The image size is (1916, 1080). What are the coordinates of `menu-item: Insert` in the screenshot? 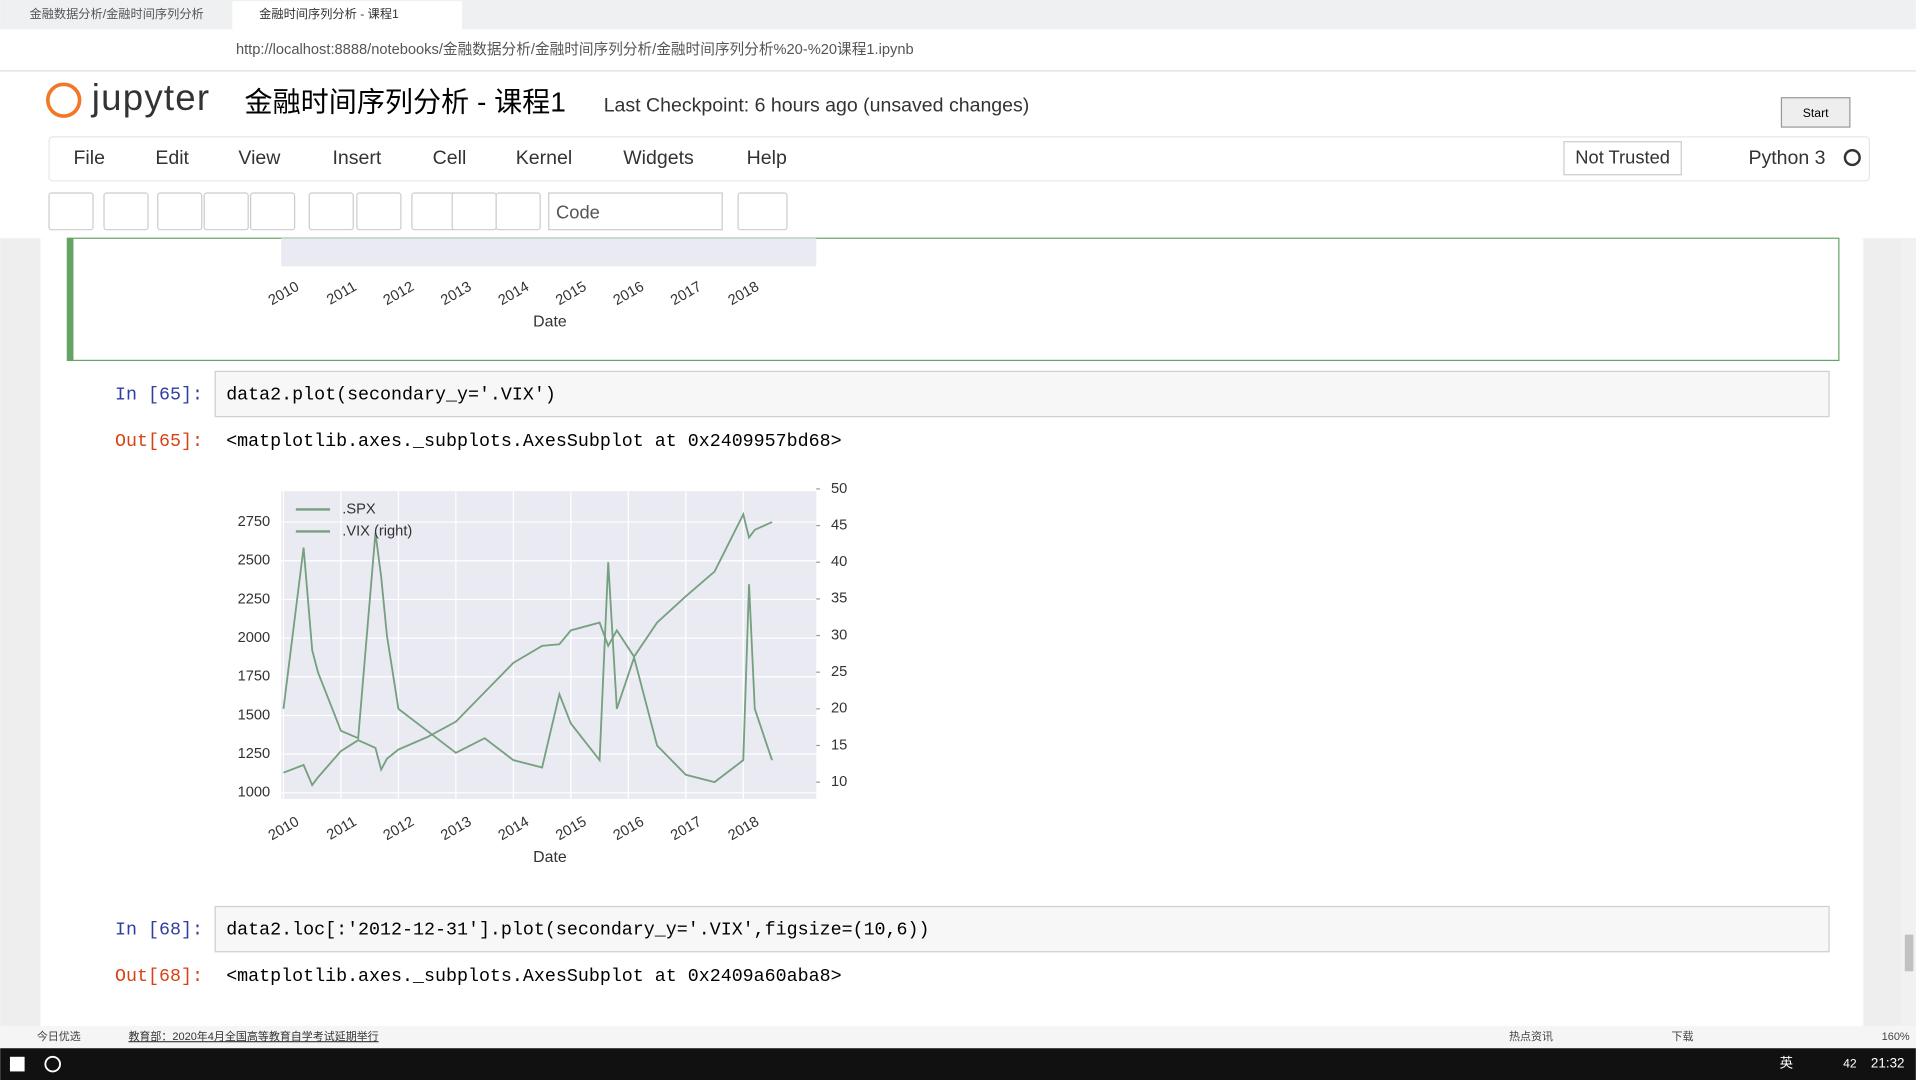 It's located at (356, 158).